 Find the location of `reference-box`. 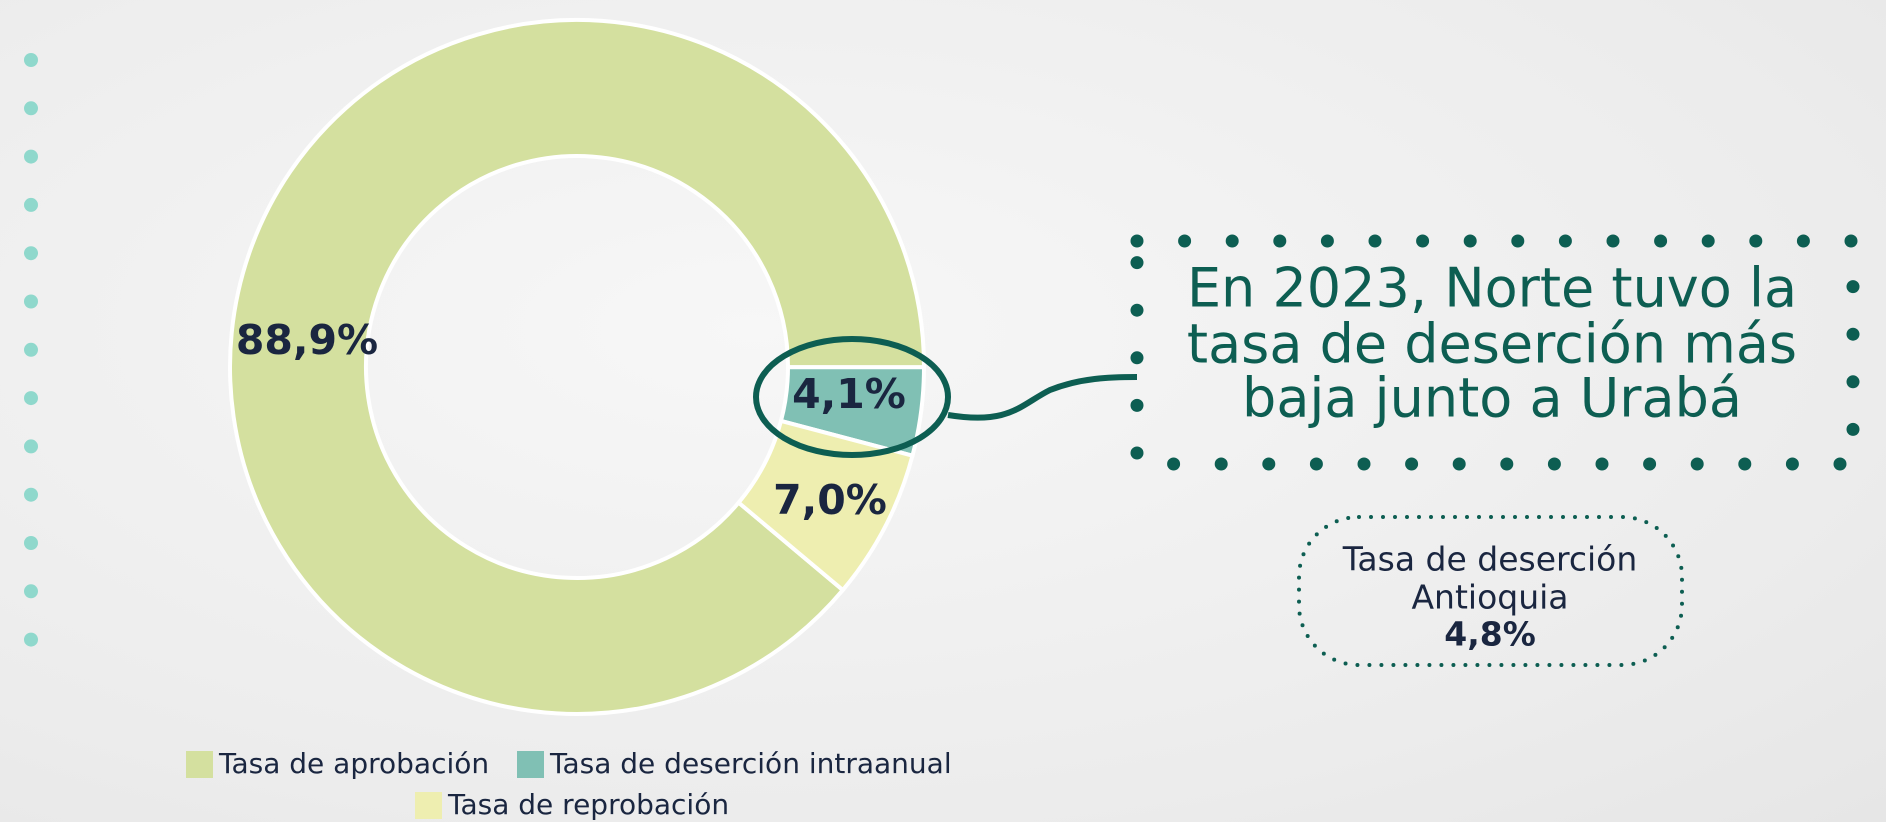

reference-box is located at coordinates (1490, 591).